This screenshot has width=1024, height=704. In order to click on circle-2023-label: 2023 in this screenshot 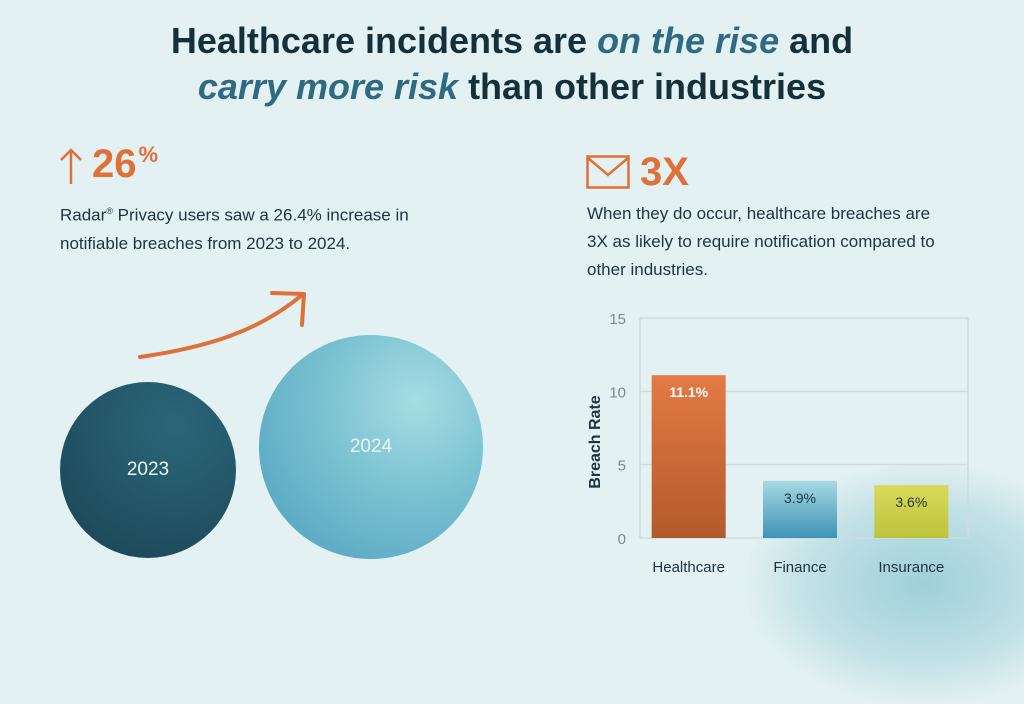, I will do `click(148, 469)`.